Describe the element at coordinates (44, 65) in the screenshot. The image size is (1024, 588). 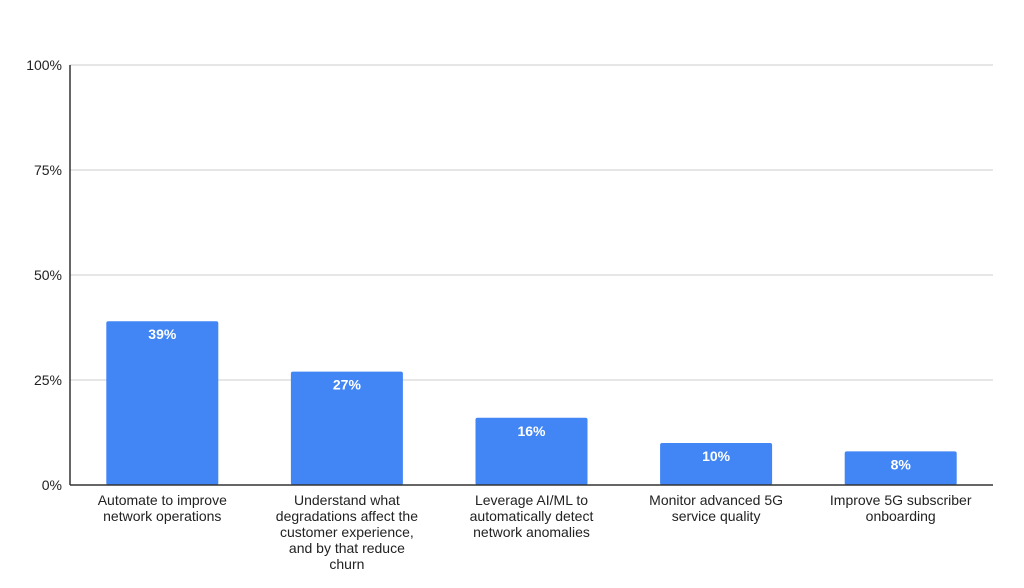
I see `y-tick-label: 100%` at that location.